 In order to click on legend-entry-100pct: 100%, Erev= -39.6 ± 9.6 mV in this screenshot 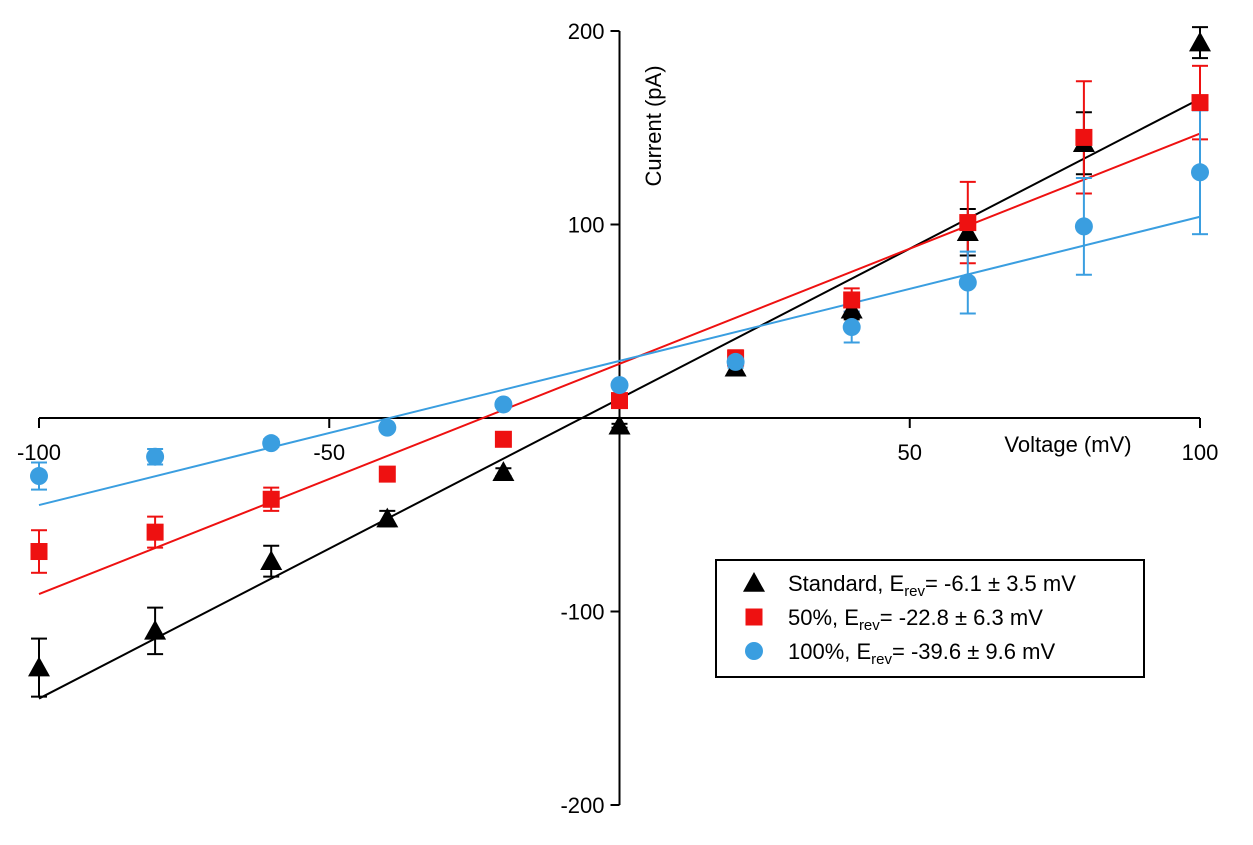, I will do `click(921, 653)`.